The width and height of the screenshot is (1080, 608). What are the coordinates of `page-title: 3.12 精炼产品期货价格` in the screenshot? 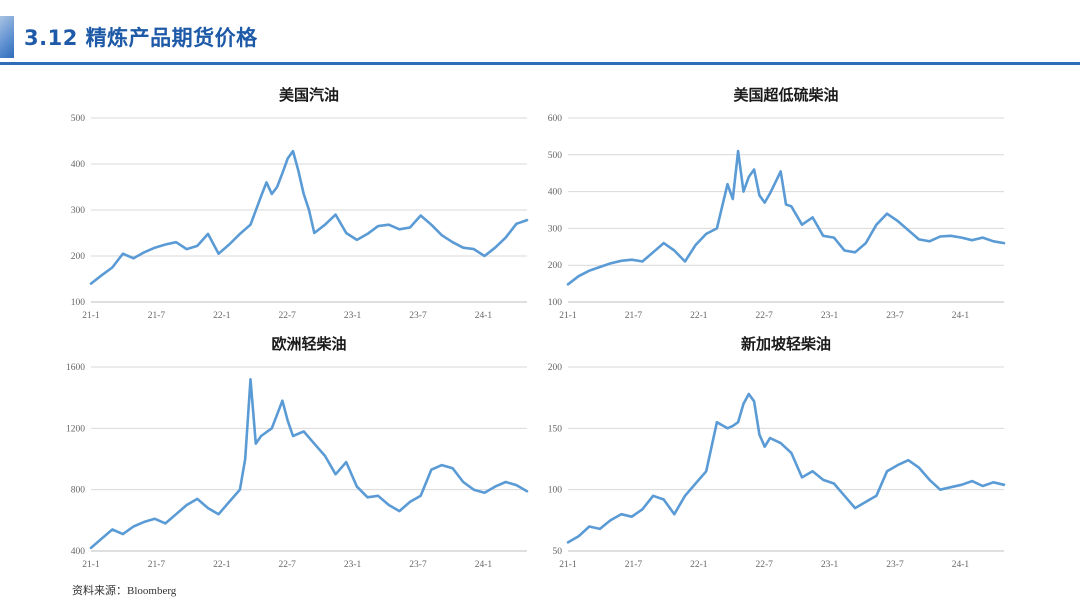 It's located at (141, 38).